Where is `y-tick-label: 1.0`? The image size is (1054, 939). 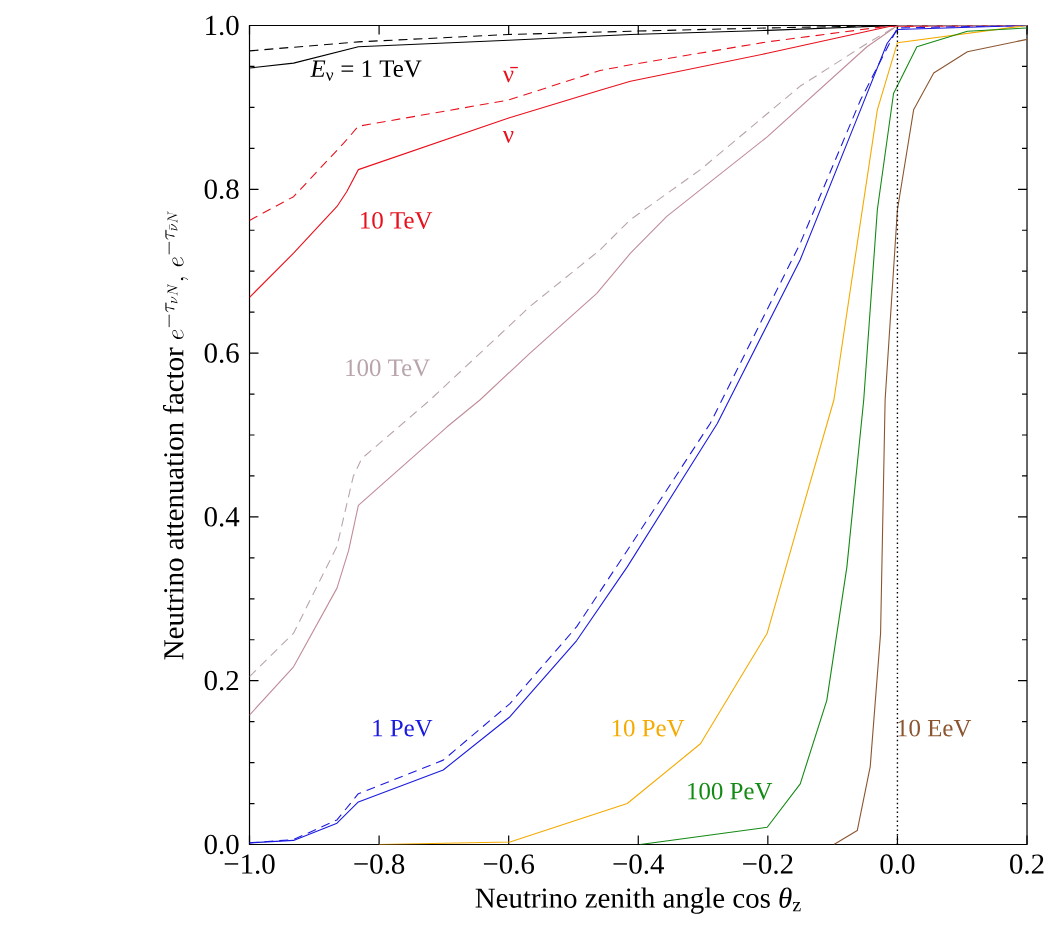 y-tick-label: 1.0 is located at coordinates (222, 25).